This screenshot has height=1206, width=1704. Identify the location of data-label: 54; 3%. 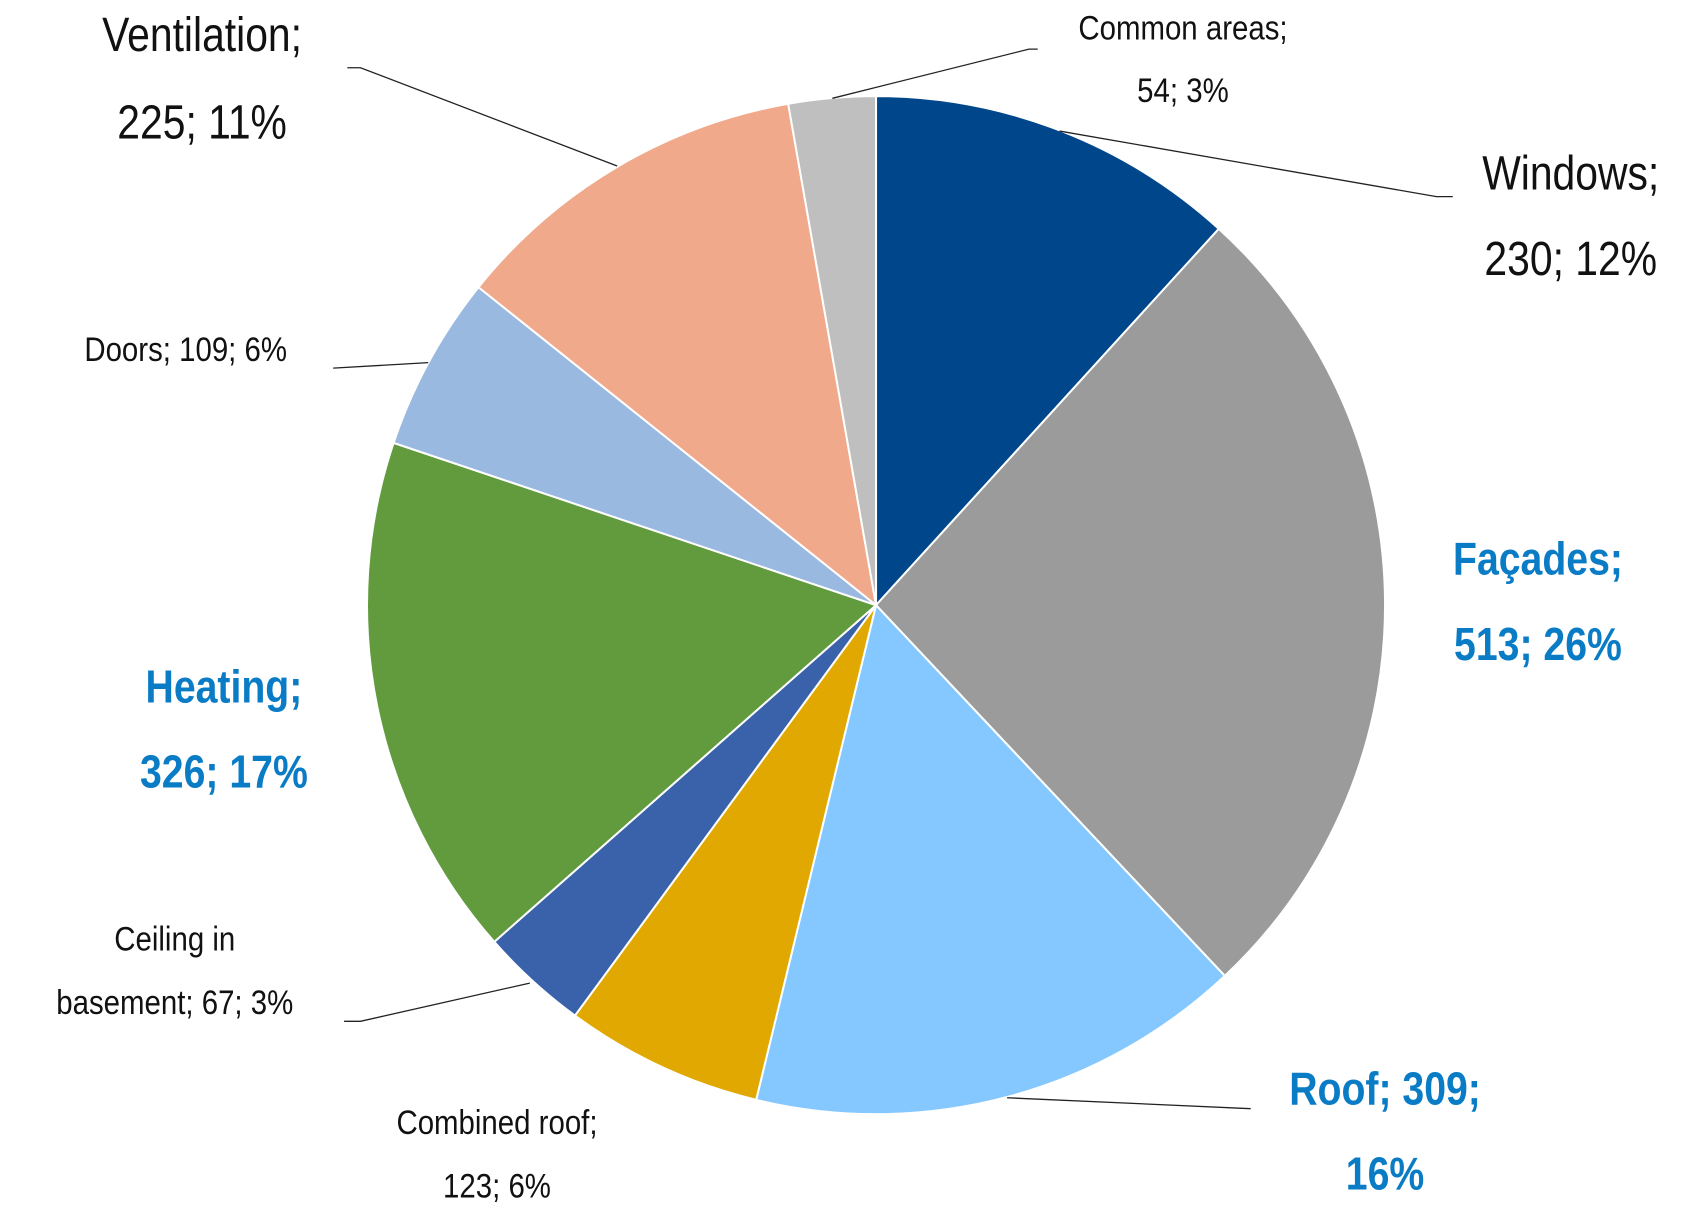
(1183, 90).